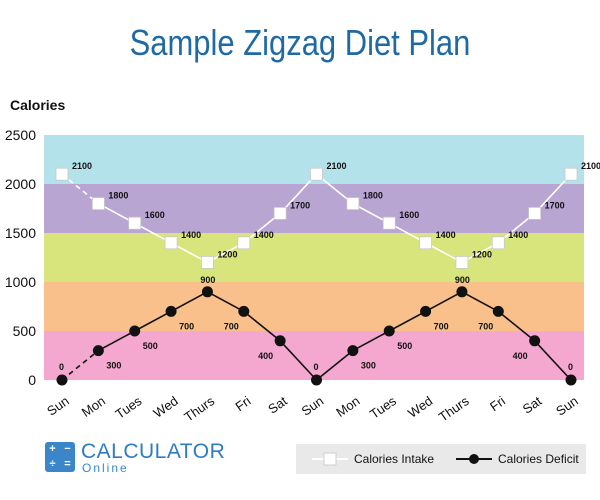 The height and width of the screenshot is (500, 600). I want to click on circle-marker-icon, so click(474, 459).